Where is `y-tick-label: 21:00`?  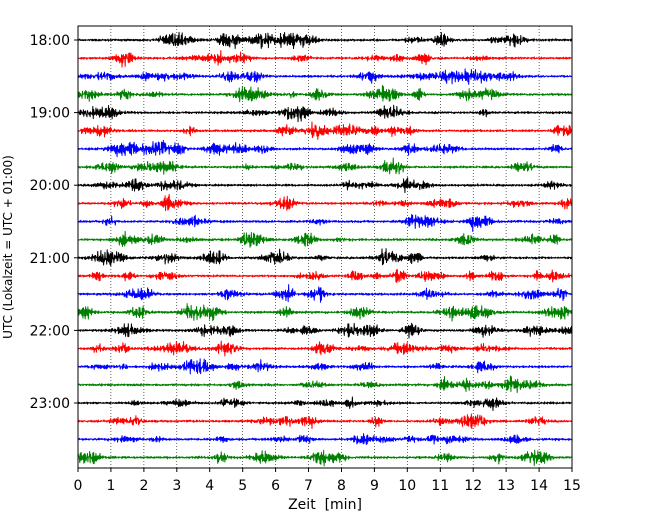 y-tick-label: 21:00 is located at coordinates (50, 259).